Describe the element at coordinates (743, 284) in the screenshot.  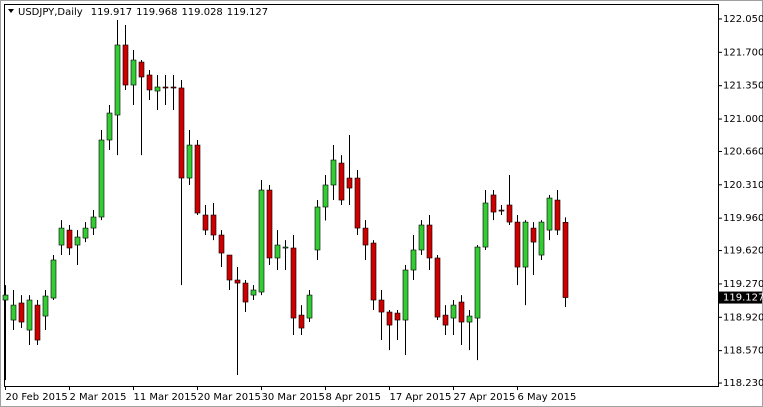
I see `y-tick-label: 119.270` at that location.